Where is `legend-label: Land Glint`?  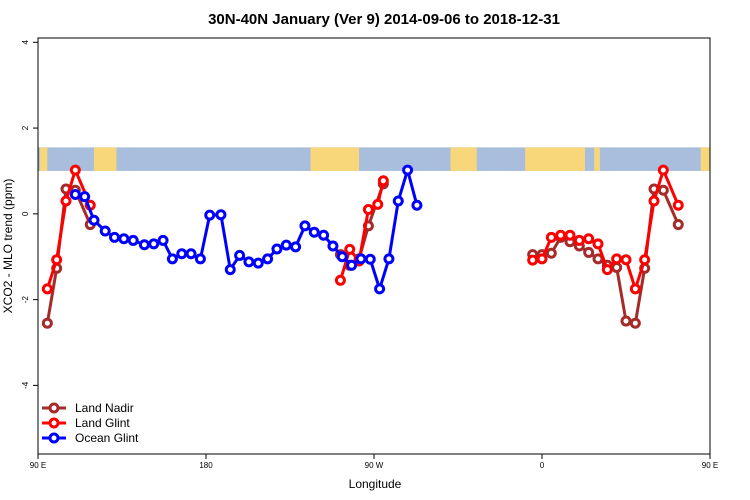
legend-label: Land Glint is located at coordinates (102, 423).